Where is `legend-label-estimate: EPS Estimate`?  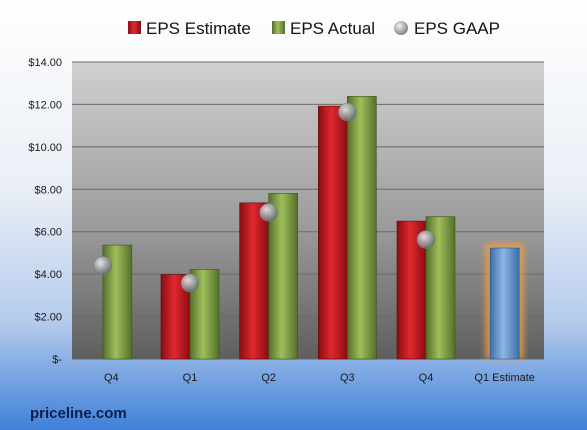
legend-label-estimate: EPS Estimate is located at coordinates (198, 28).